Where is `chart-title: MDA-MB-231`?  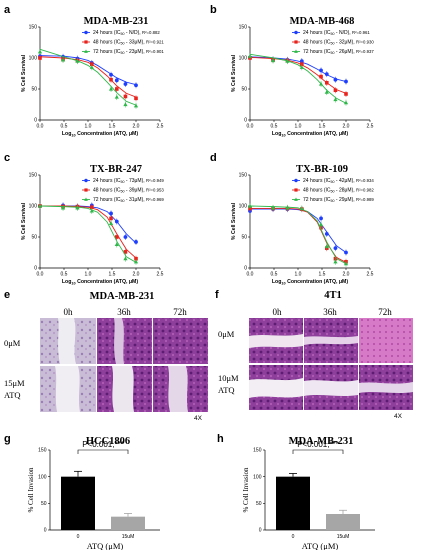
chart-title: MDA-MB-231 is located at coordinates (321, 441).